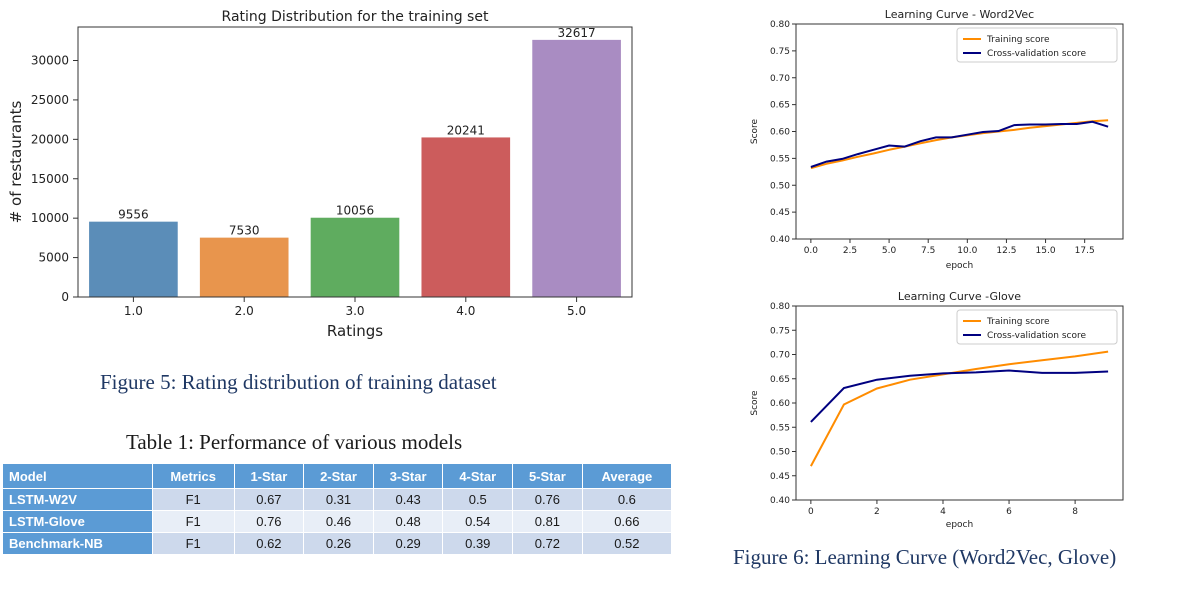 The image size is (1197, 594). What do you see at coordinates (1085, 251) in the screenshot?
I see `x-tick-label: 17.5` at bounding box center [1085, 251].